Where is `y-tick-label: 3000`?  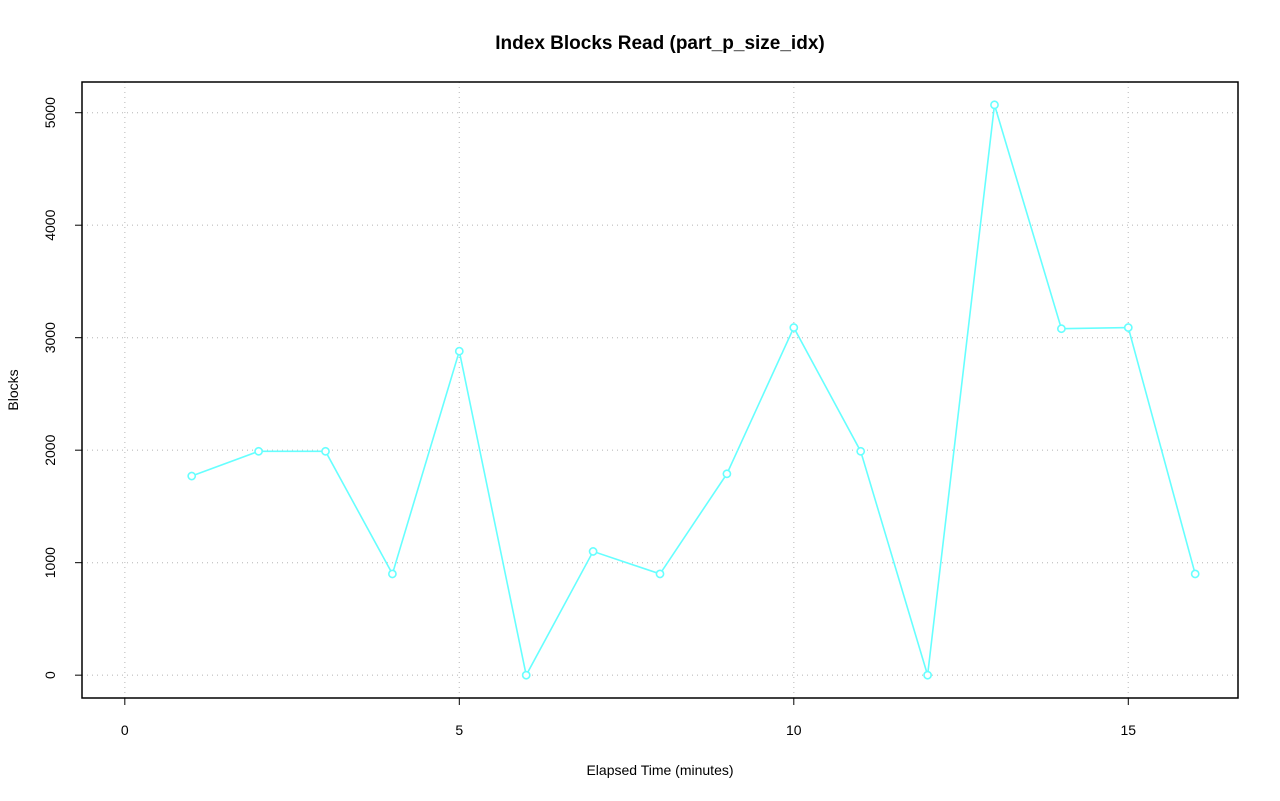
y-tick-label: 3000 is located at coordinates (50, 337).